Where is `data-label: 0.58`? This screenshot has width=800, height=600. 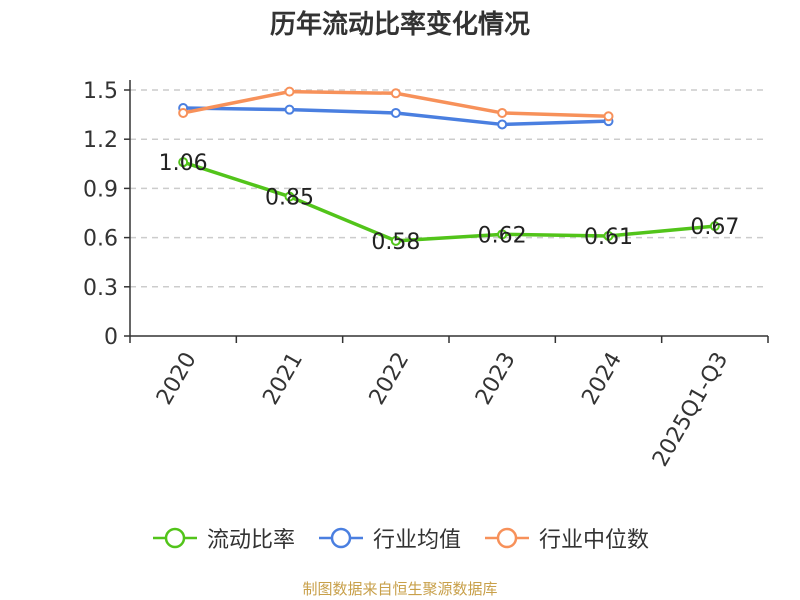 data-label: 0.58 is located at coordinates (395, 242).